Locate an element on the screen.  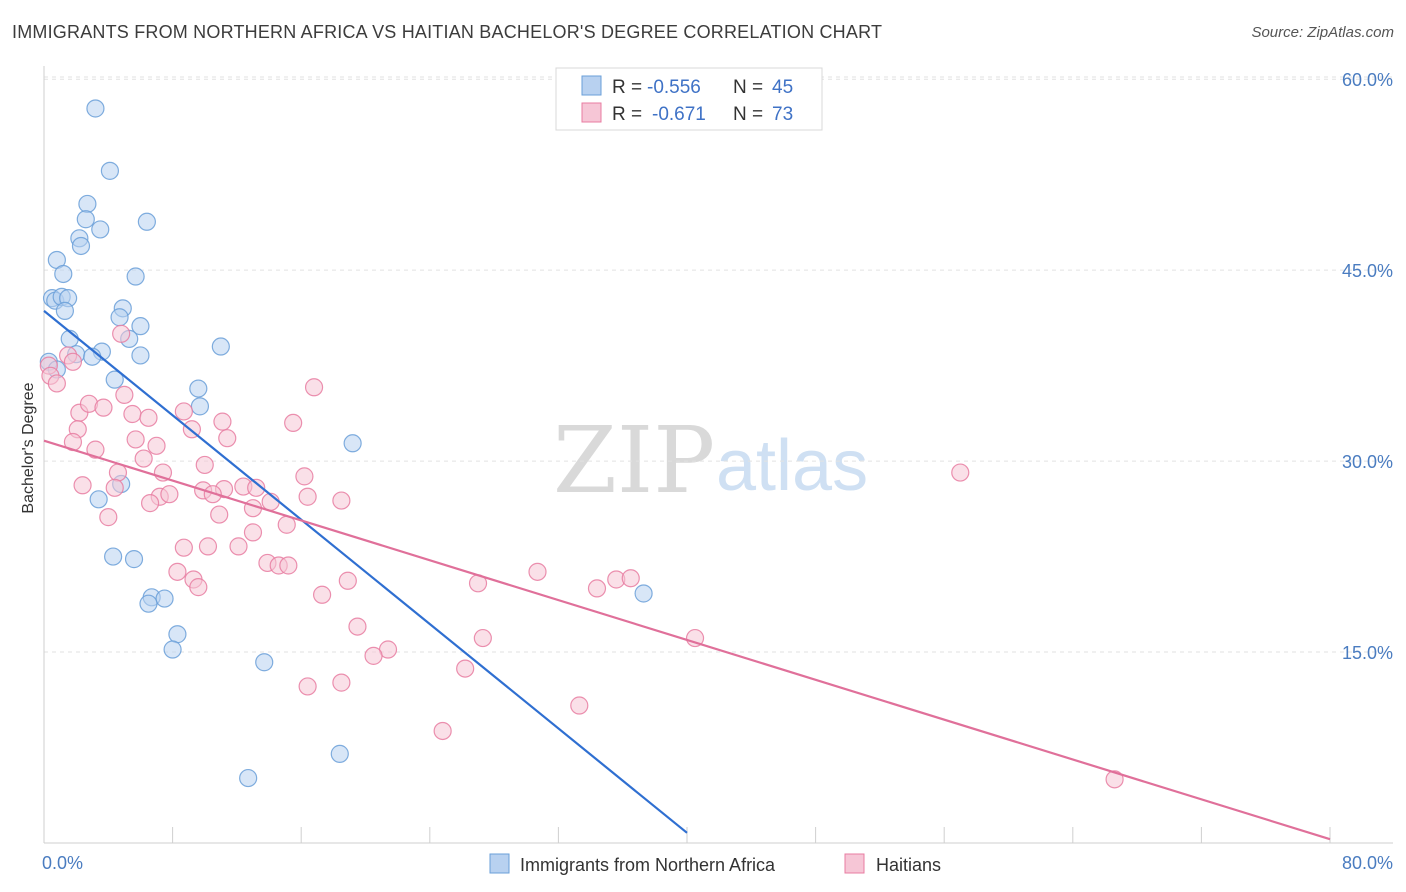
series-legend-swatch-blue is located at coordinates (499, 863).